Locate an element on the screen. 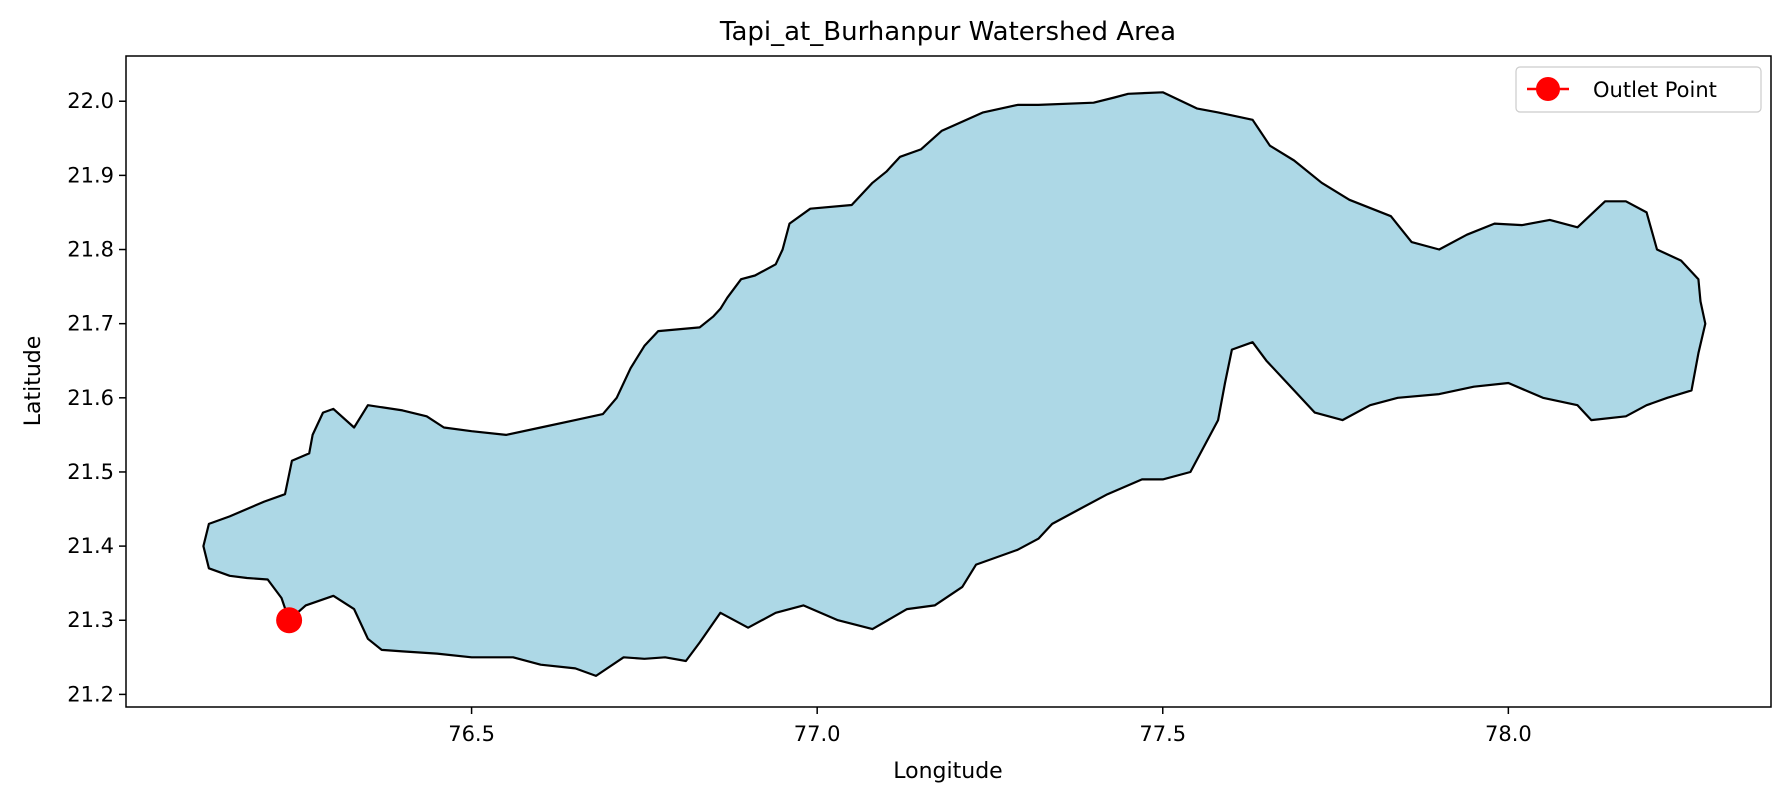  x-tick-label: 77.0 is located at coordinates (817, 734).